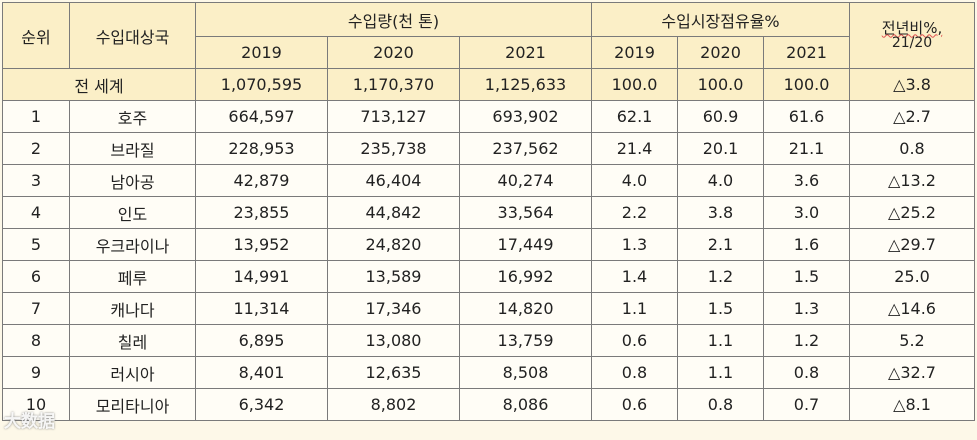 The height and width of the screenshot is (440, 977). What do you see at coordinates (525, 212) in the screenshot?
I see `table-cell: 33,564` at bounding box center [525, 212].